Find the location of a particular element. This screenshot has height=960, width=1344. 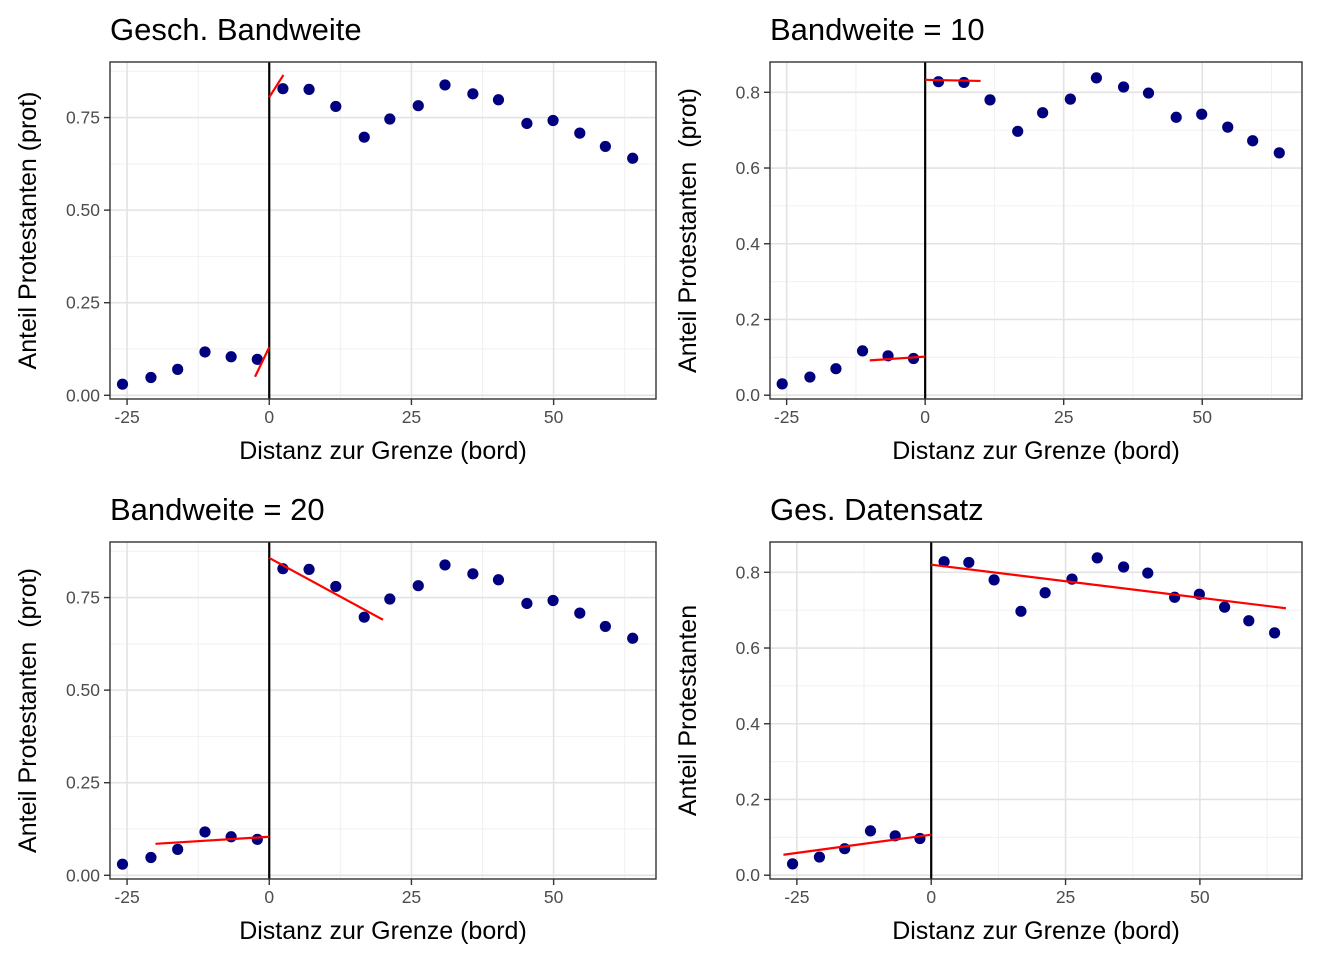

y-axis-label: Anteil Protestanten is located at coordinates (688, 710).